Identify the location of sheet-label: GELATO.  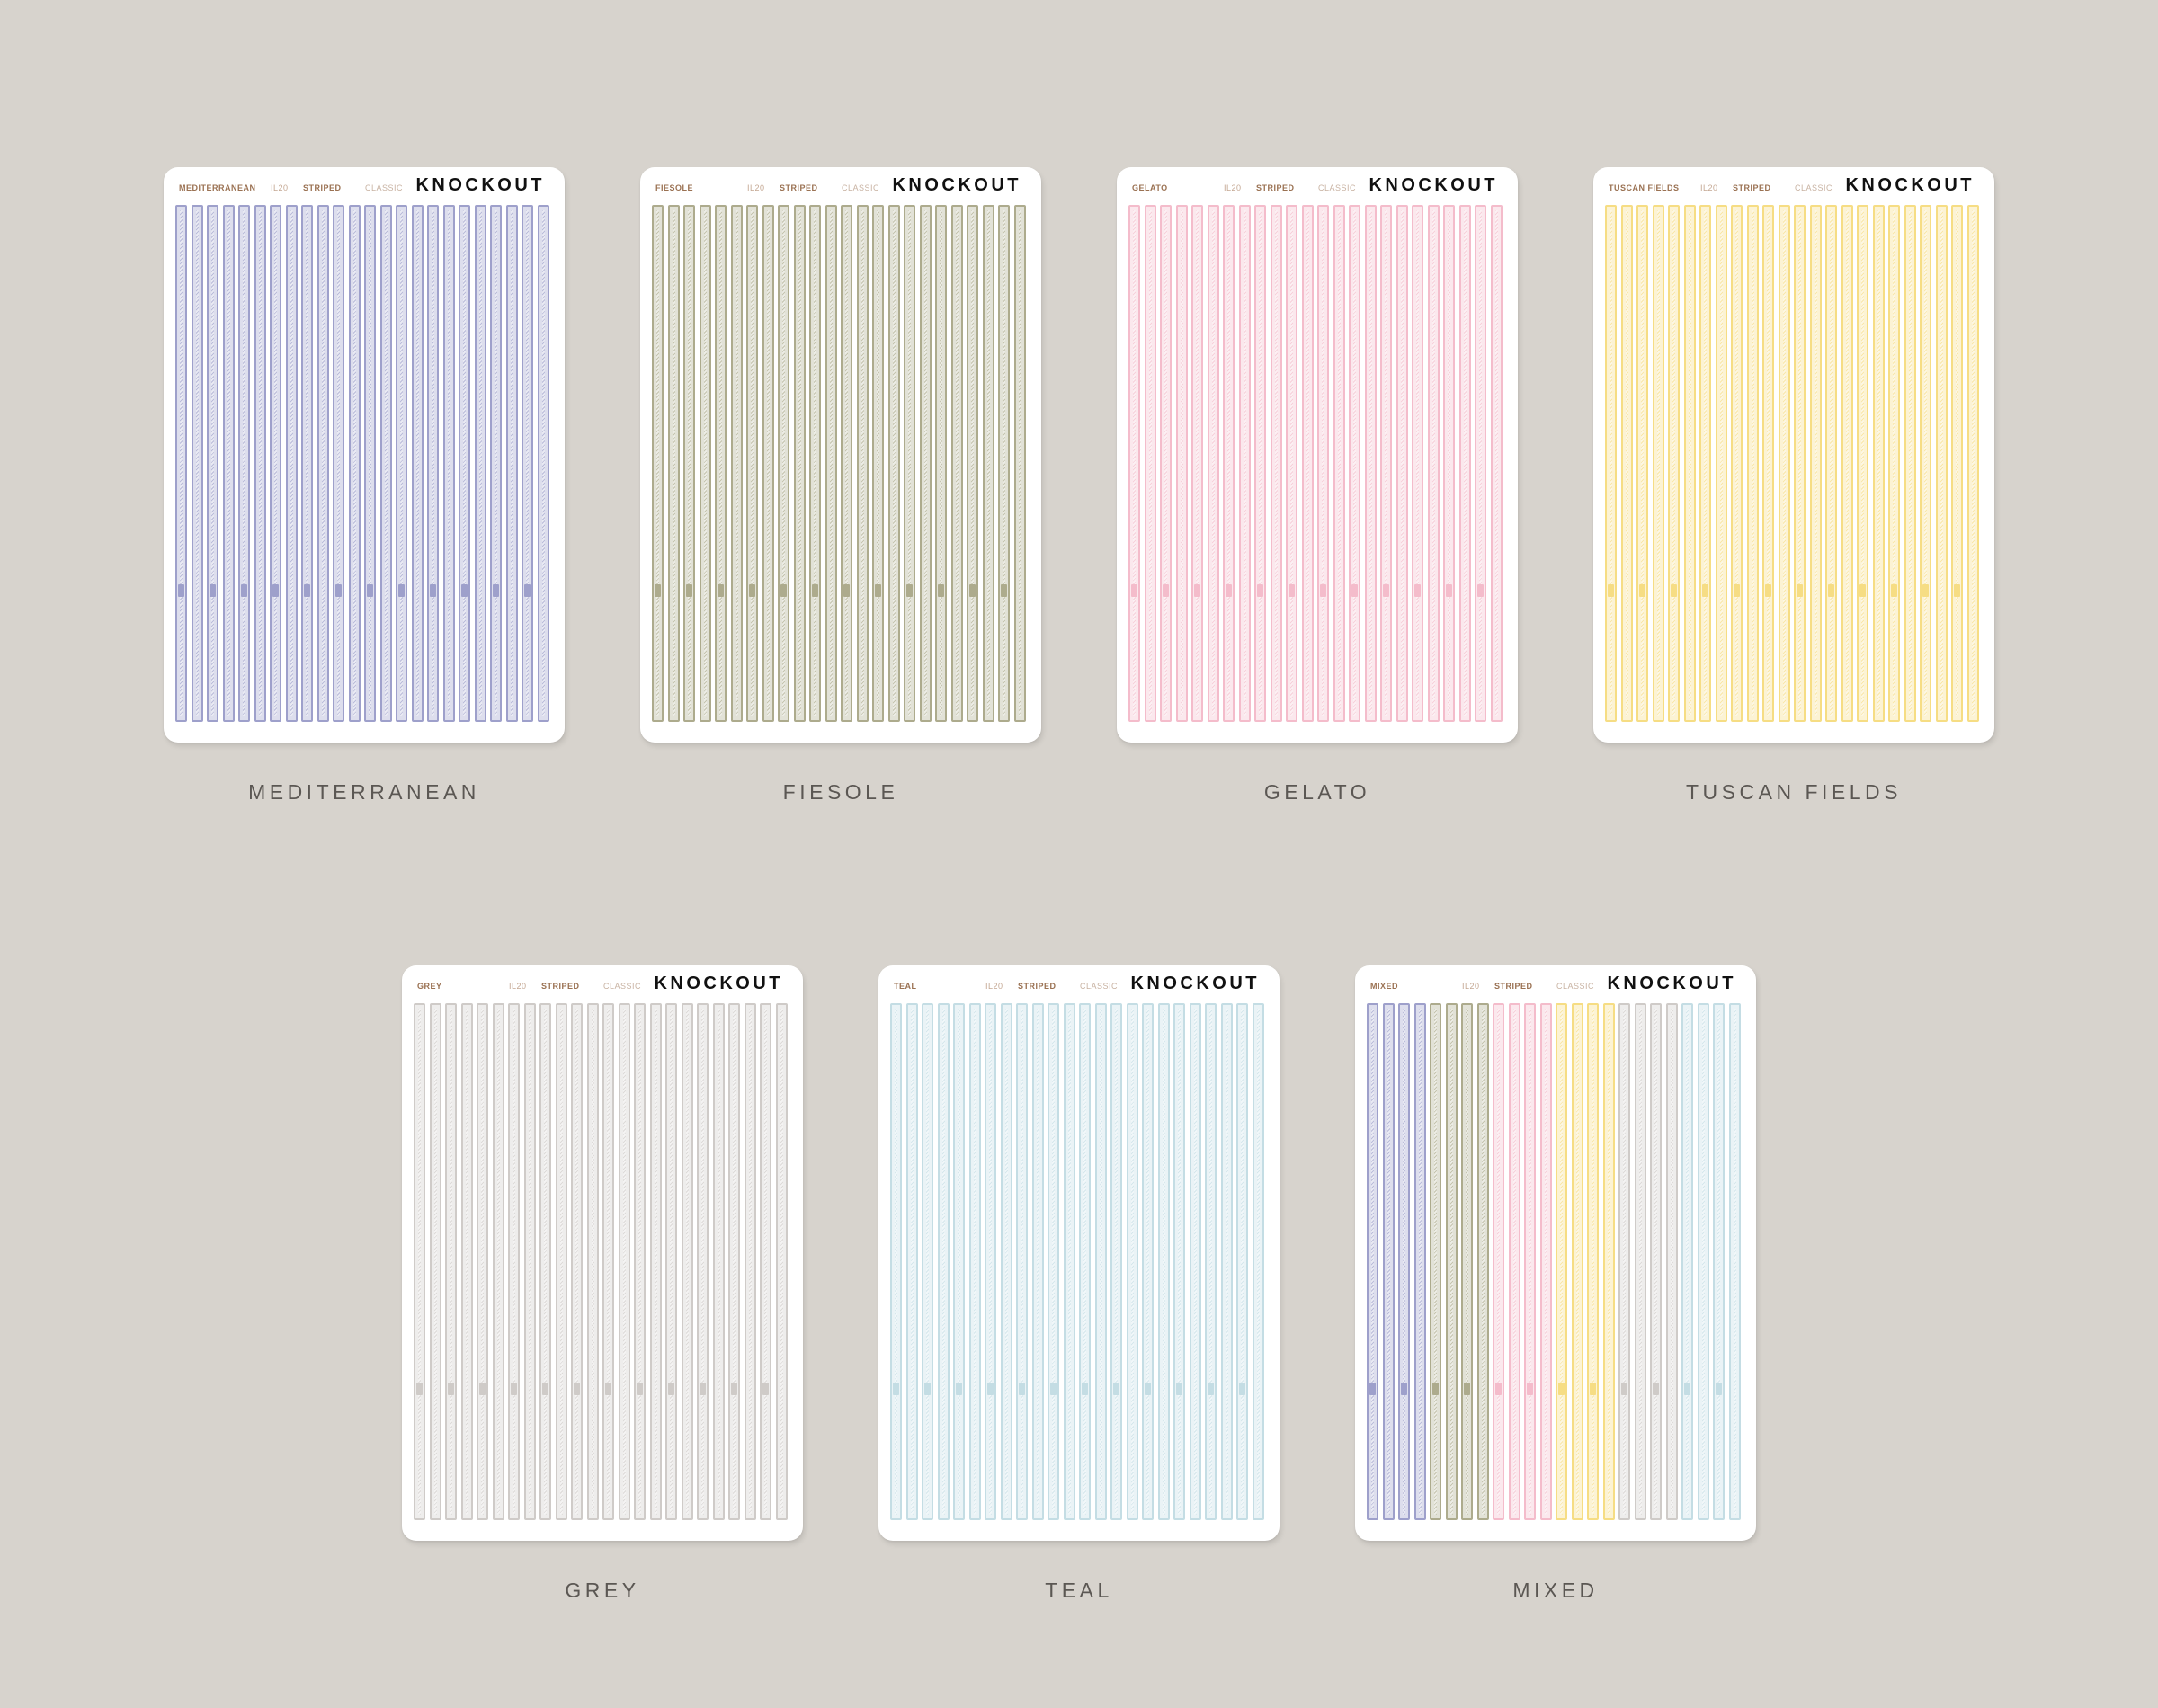
(1317, 792).